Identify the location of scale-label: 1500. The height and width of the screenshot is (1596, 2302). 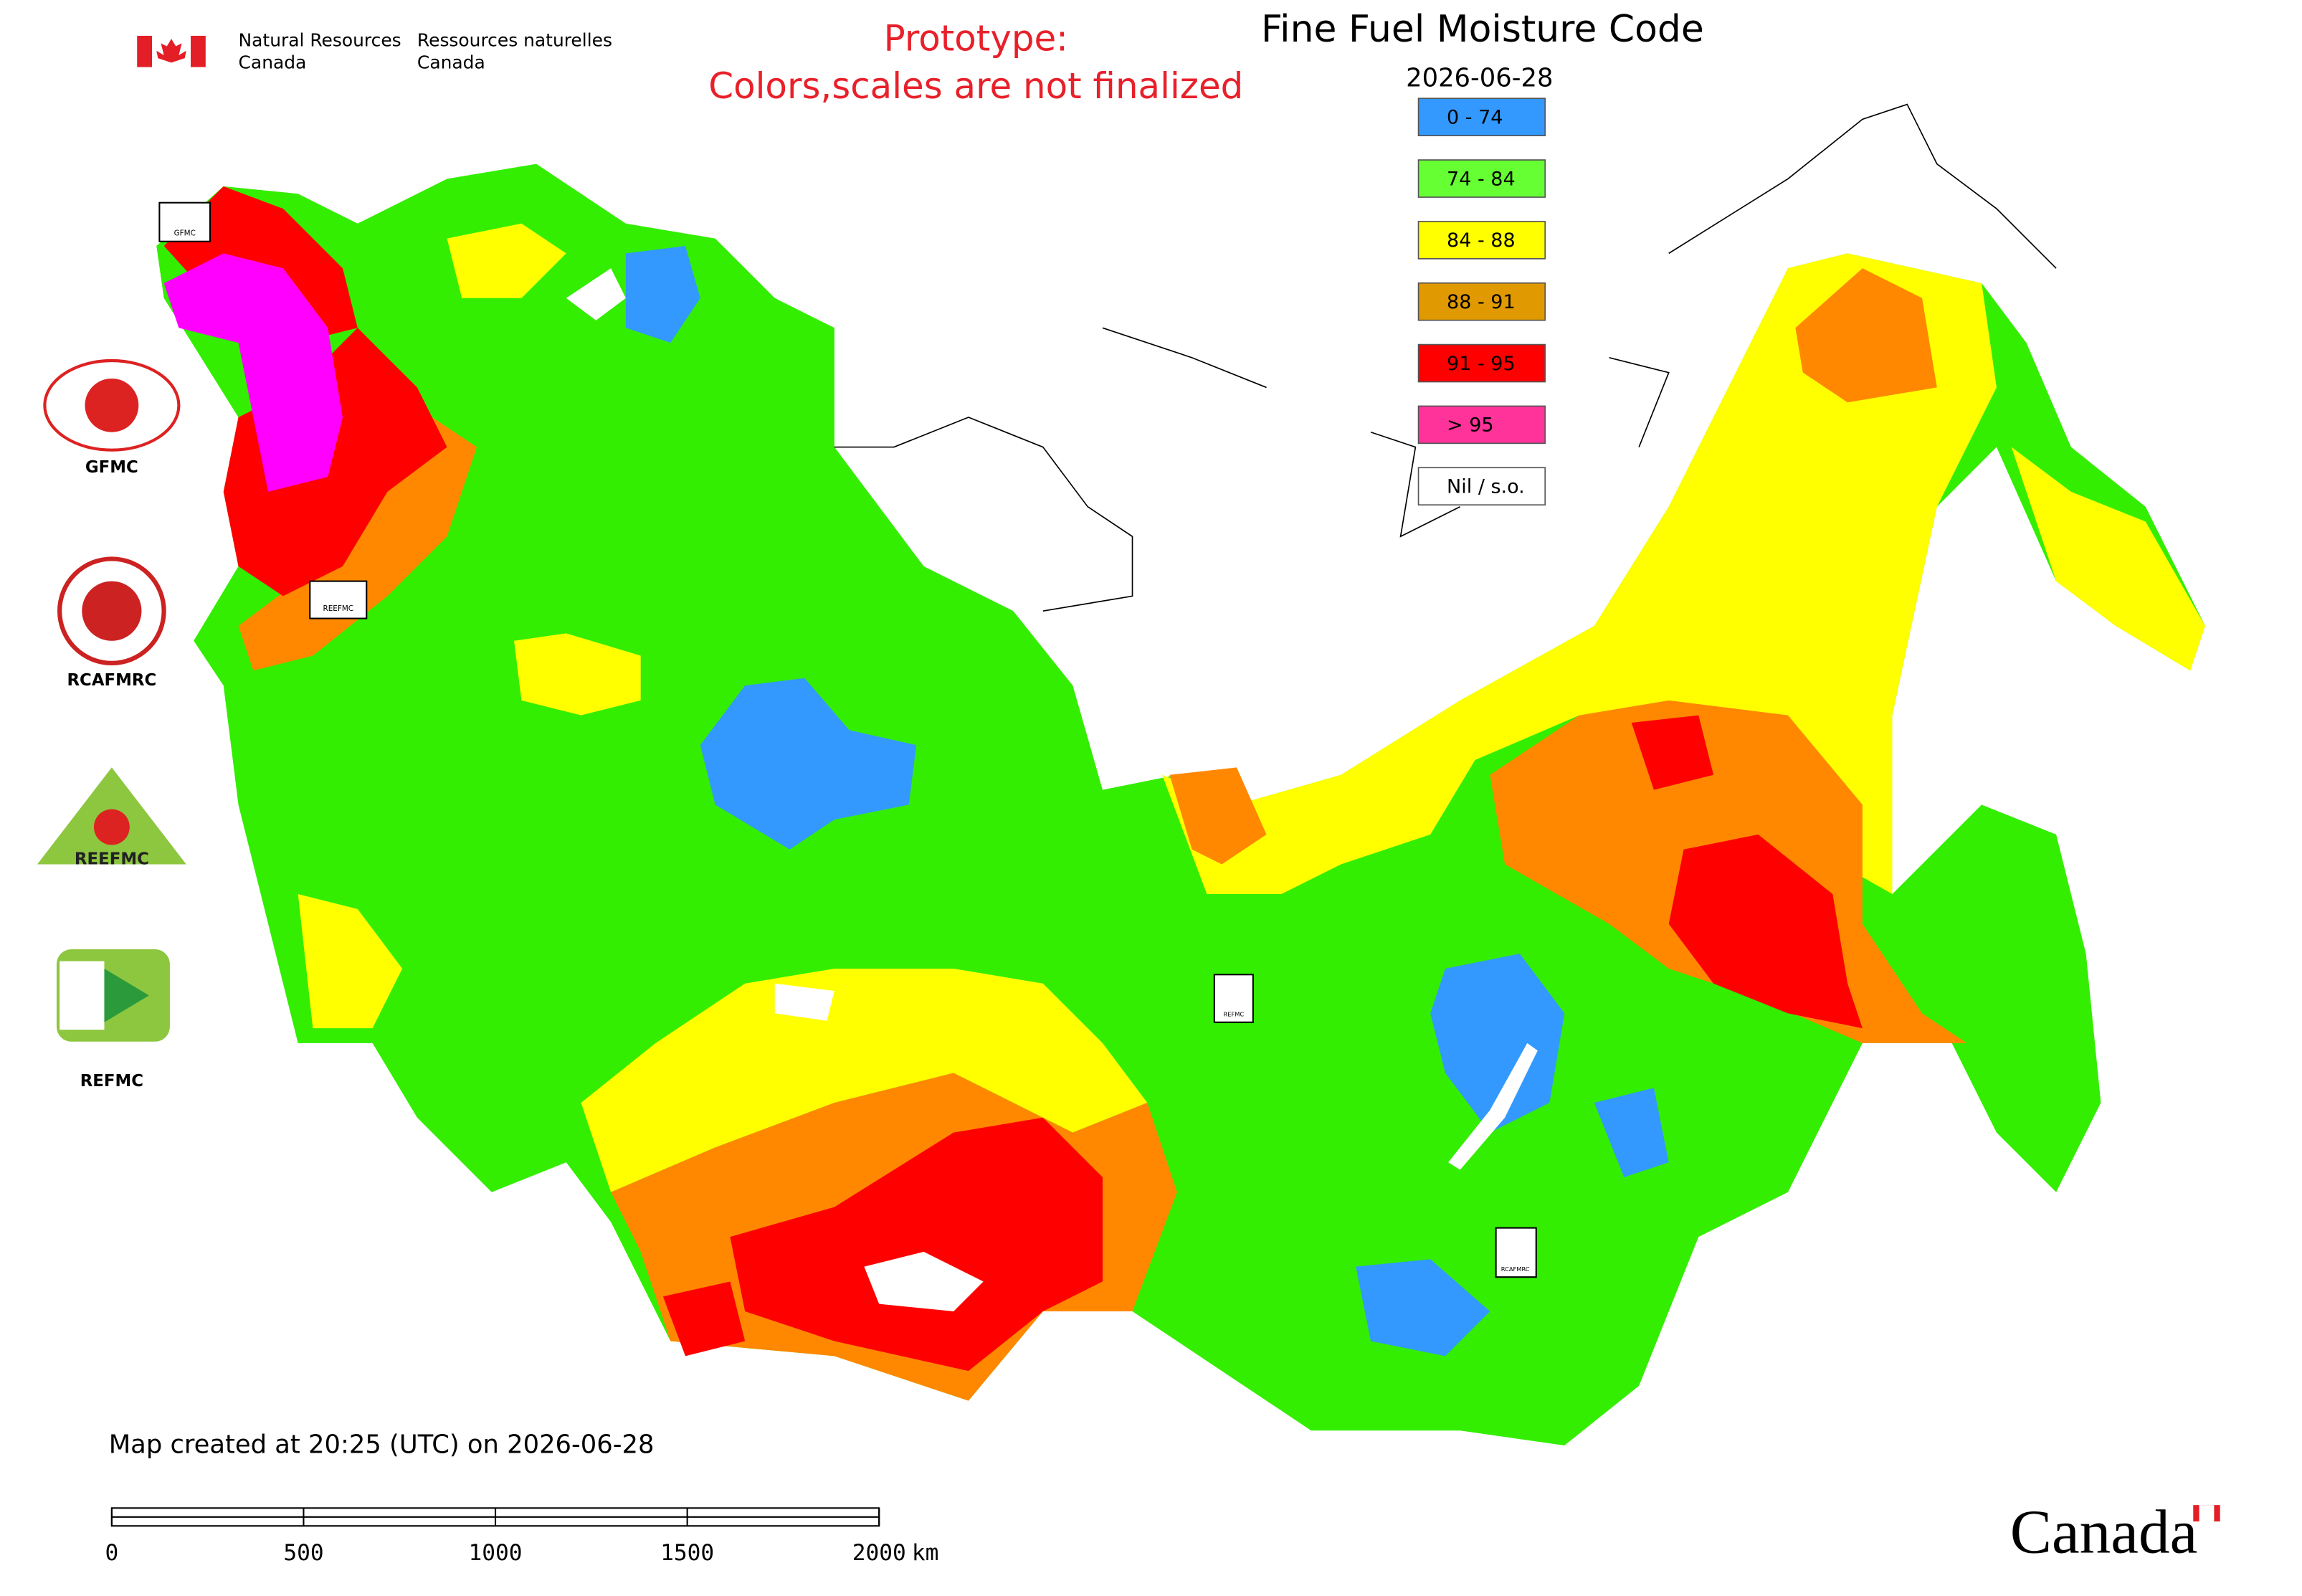
(687, 1553).